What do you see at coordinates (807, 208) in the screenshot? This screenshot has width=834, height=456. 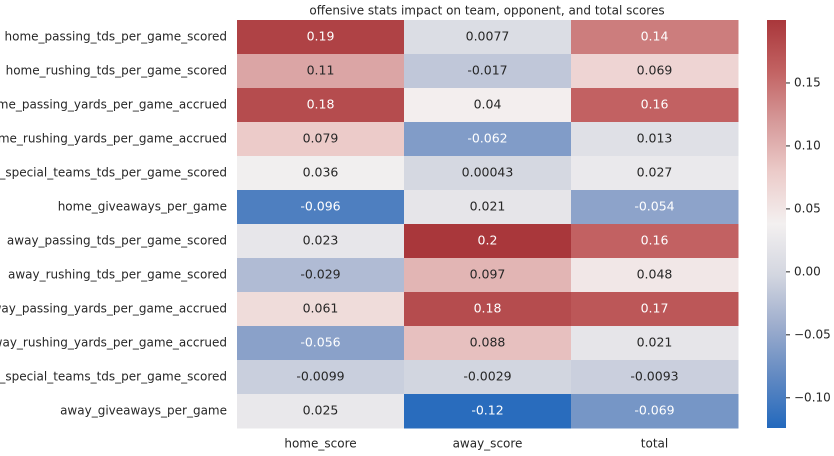 I see `colorbar-tick-label: 0.05` at bounding box center [807, 208].